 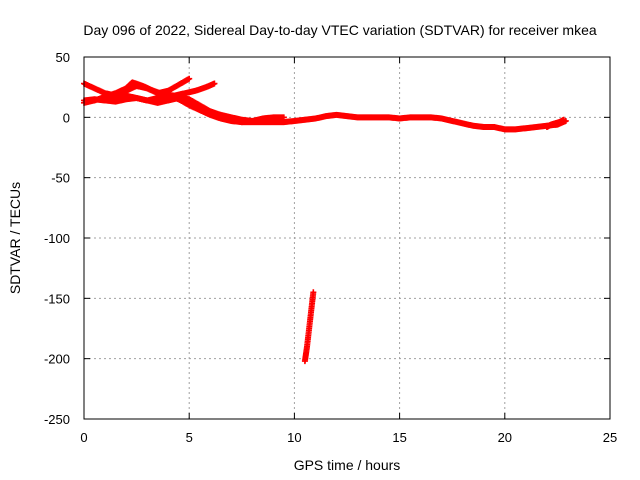 I want to click on x-tick-label: 15, so click(x=399, y=437).